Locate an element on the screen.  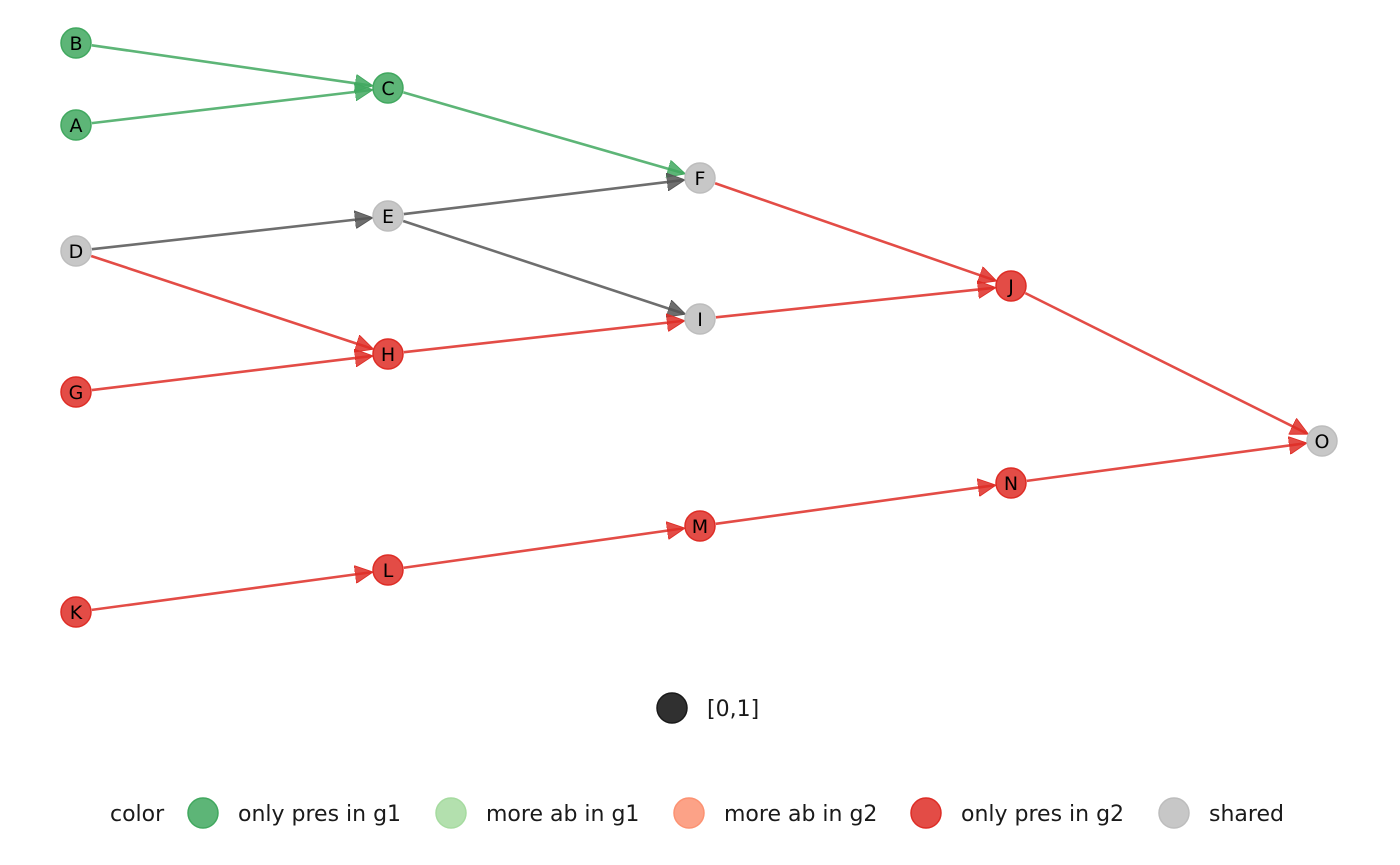
node-label-J: J is located at coordinates (1010, 287).